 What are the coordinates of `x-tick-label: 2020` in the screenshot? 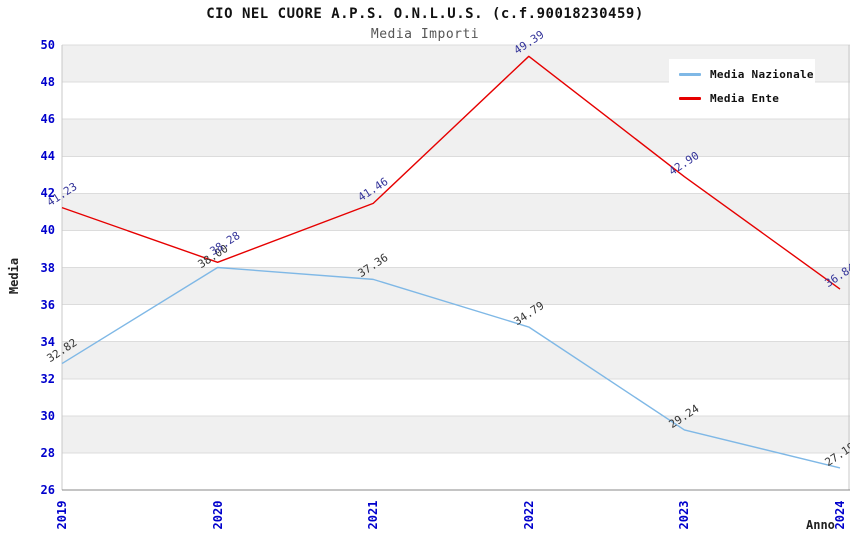 It's located at (217, 515).